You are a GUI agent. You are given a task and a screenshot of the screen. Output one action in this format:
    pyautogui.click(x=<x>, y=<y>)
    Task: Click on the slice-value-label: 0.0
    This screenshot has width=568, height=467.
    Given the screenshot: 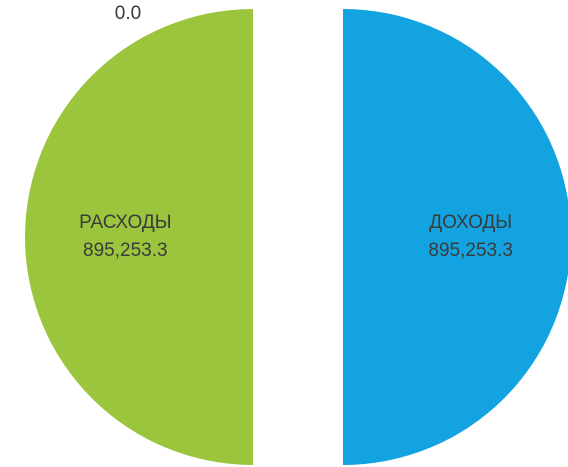 What is the action you would take?
    pyautogui.click(x=128, y=13)
    